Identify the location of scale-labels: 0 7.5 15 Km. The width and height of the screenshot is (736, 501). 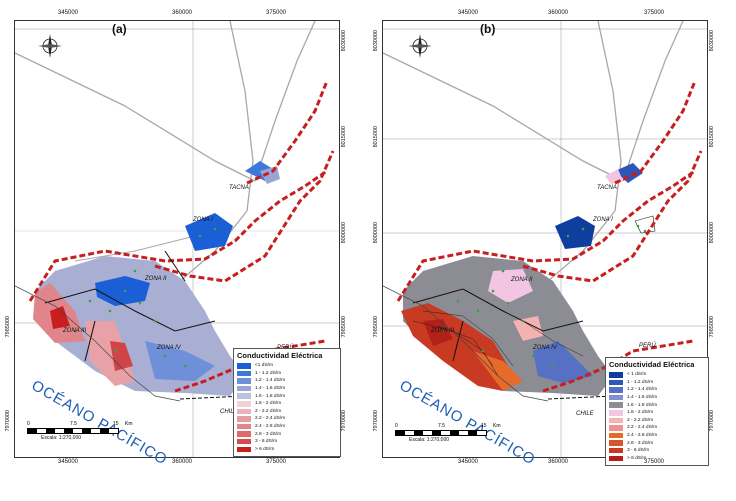
(80, 424).